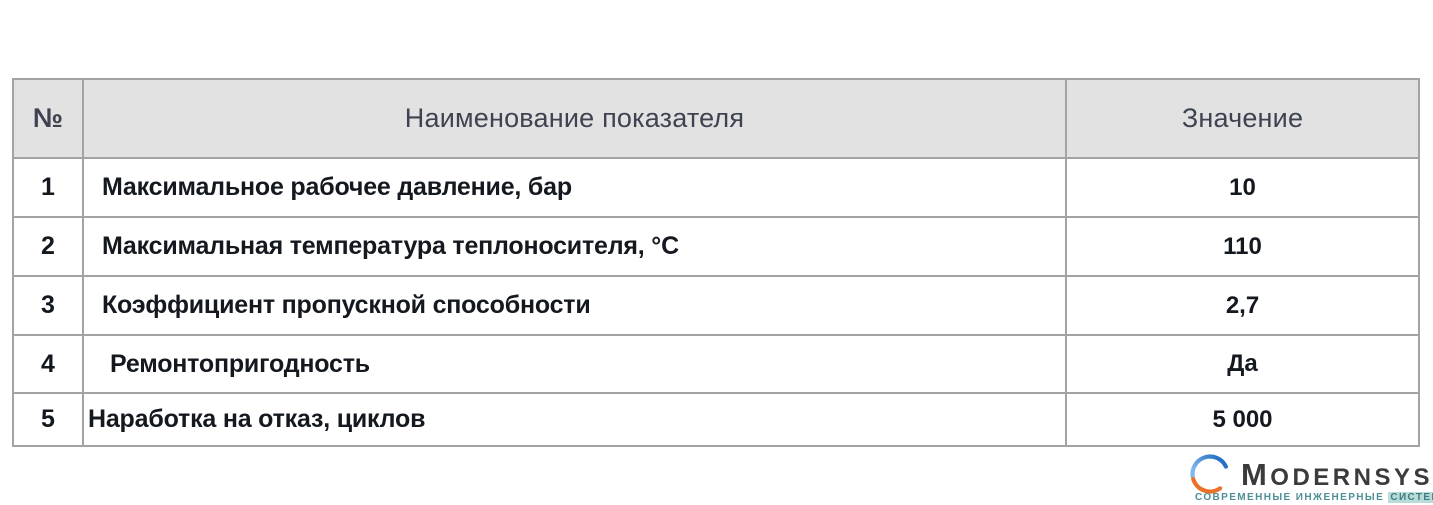 The height and width of the screenshot is (505, 1433). What do you see at coordinates (1242, 365) in the screenshot?
I see `row-value: Да` at bounding box center [1242, 365].